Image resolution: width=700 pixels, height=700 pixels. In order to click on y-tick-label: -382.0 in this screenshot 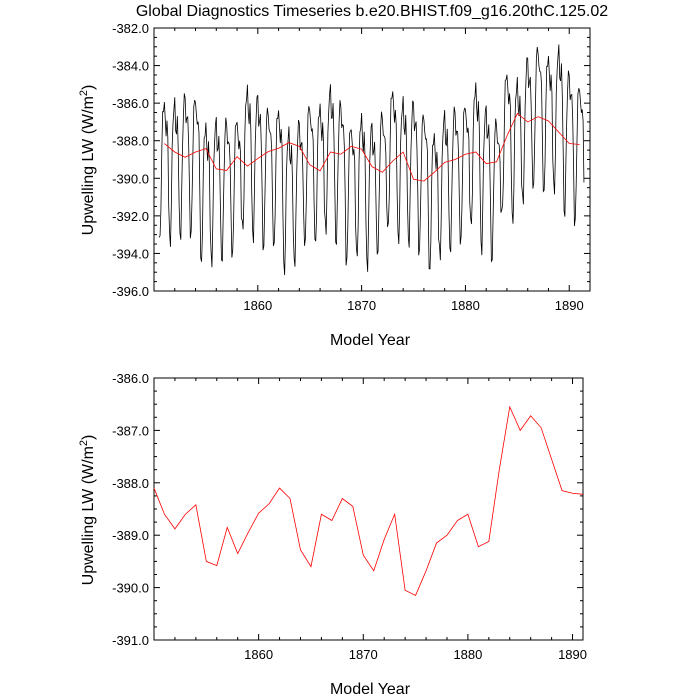, I will do `click(130, 28)`.